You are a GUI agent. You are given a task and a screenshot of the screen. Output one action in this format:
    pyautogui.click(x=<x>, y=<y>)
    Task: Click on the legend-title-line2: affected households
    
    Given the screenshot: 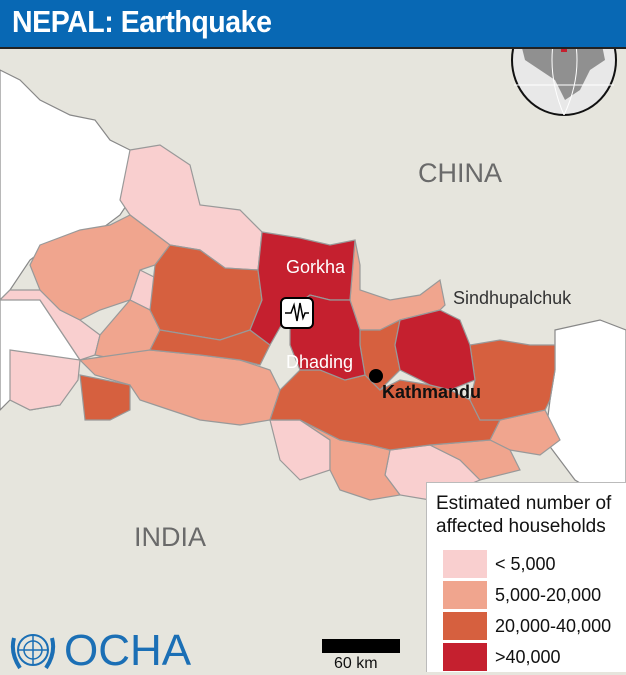 What is the action you would take?
    pyautogui.click(x=521, y=526)
    